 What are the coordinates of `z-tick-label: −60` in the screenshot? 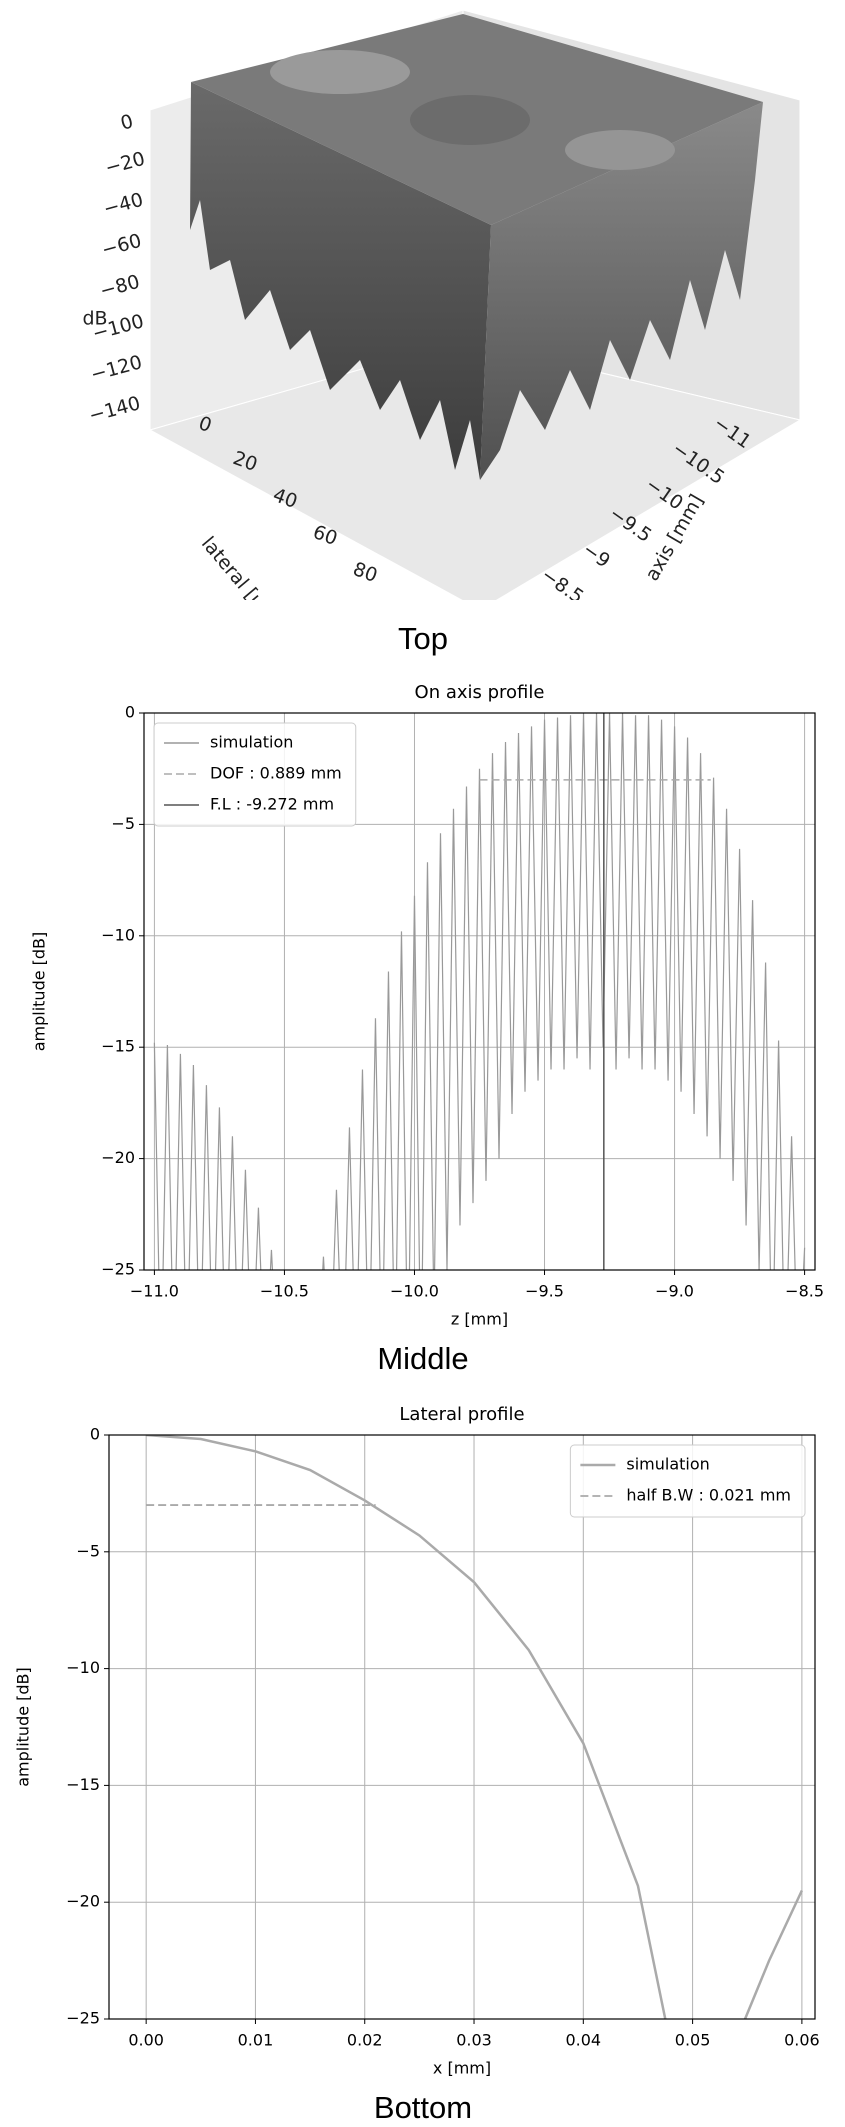 It's located at (121, 246).